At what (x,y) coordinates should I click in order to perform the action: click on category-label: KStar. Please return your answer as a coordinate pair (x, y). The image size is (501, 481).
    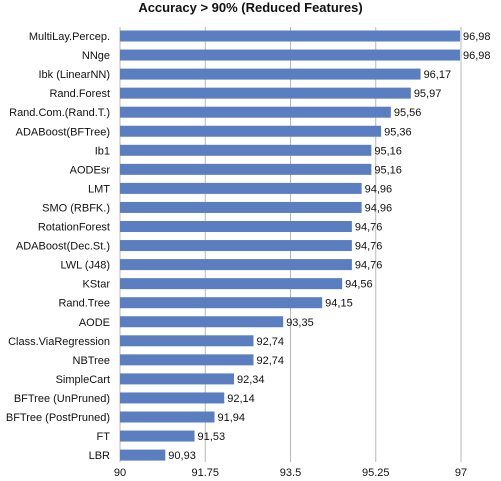
    Looking at the image, I should click on (96, 285).